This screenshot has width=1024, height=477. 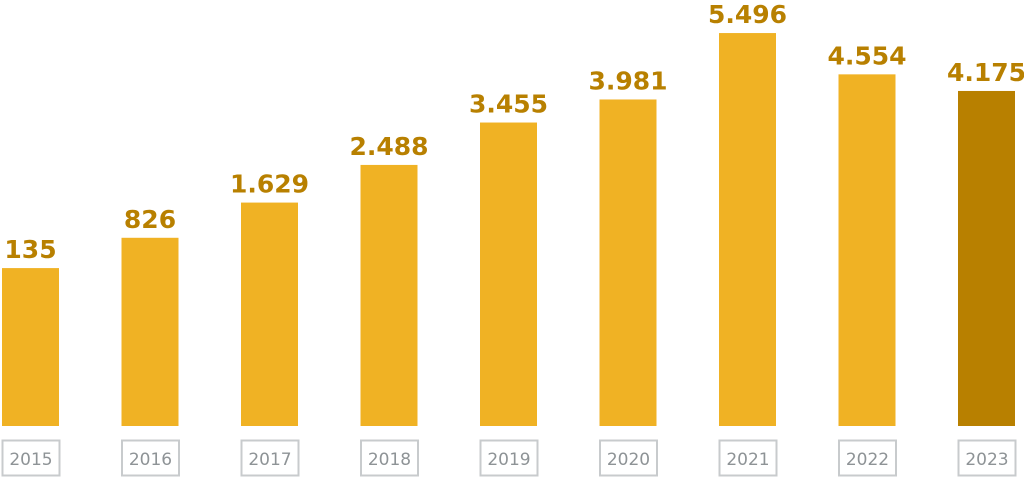 I want to click on tick-box-2020, so click(x=628, y=458).